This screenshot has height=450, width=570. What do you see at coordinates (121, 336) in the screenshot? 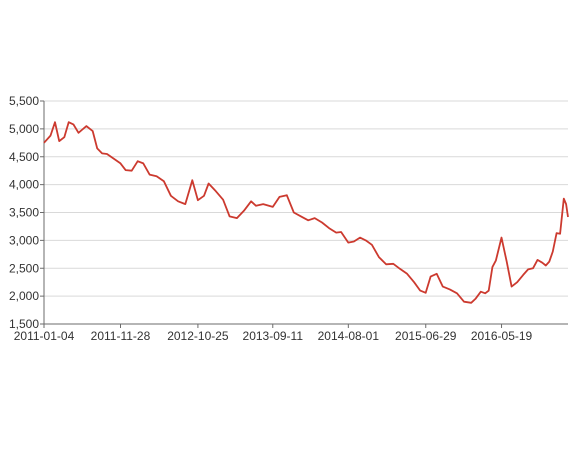
I see `x-tick-label: 2011-11-28` at bounding box center [121, 336].